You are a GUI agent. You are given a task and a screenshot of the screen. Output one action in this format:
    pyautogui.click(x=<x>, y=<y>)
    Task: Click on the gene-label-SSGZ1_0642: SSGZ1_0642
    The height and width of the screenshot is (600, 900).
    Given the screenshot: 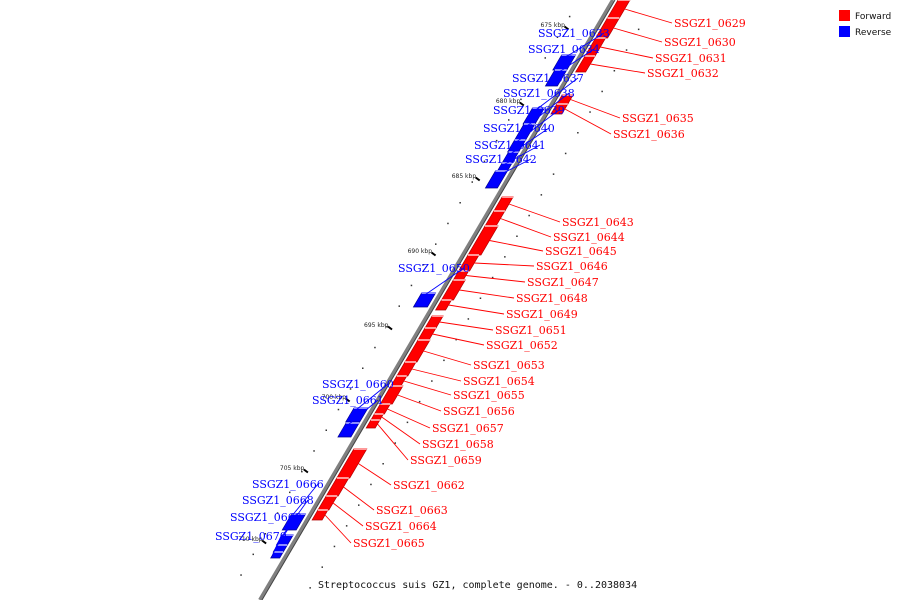 What is the action you would take?
    pyautogui.click(x=501, y=159)
    